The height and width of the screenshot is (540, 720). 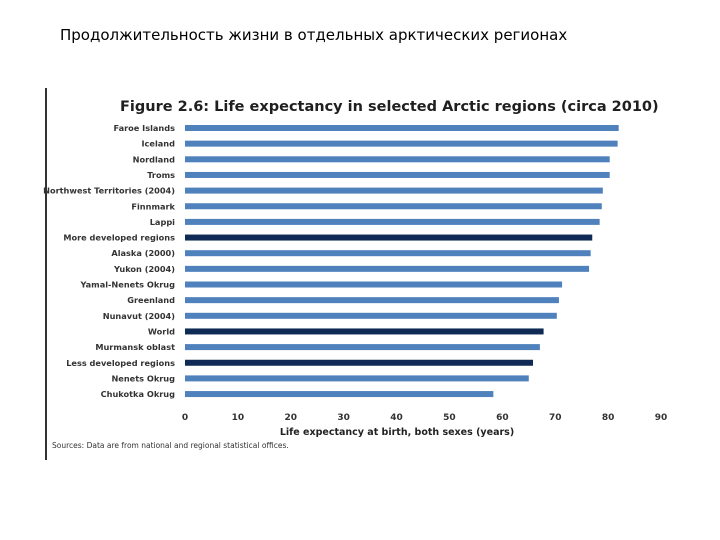 What do you see at coordinates (661, 418) in the screenshot?
I see `x-tick-label: 90` at bounding box center [661, 418].